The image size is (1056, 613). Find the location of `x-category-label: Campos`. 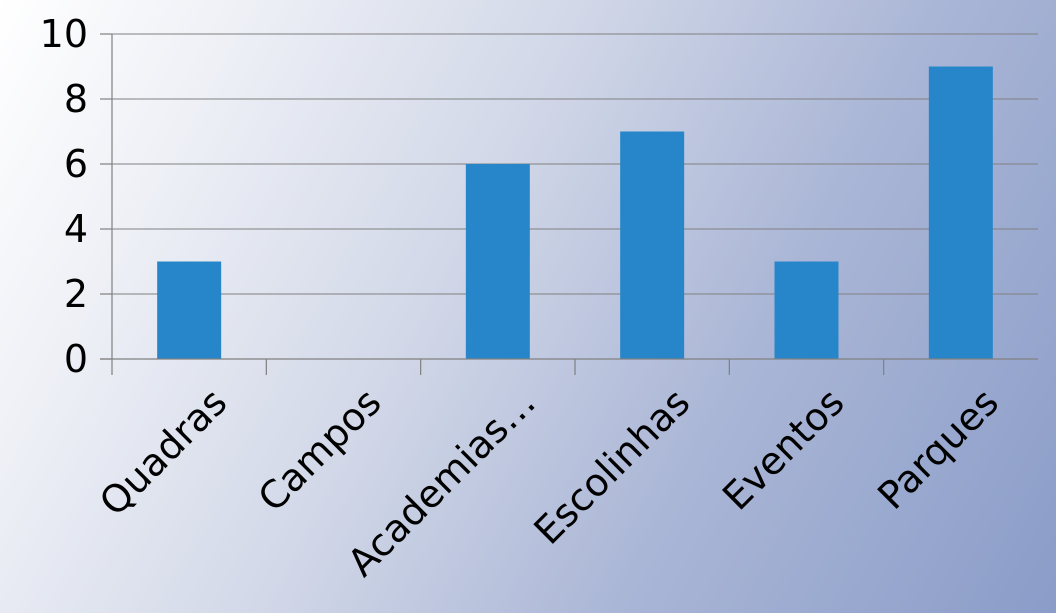

x-category-label: Campos is located at coordinates (320, 450).